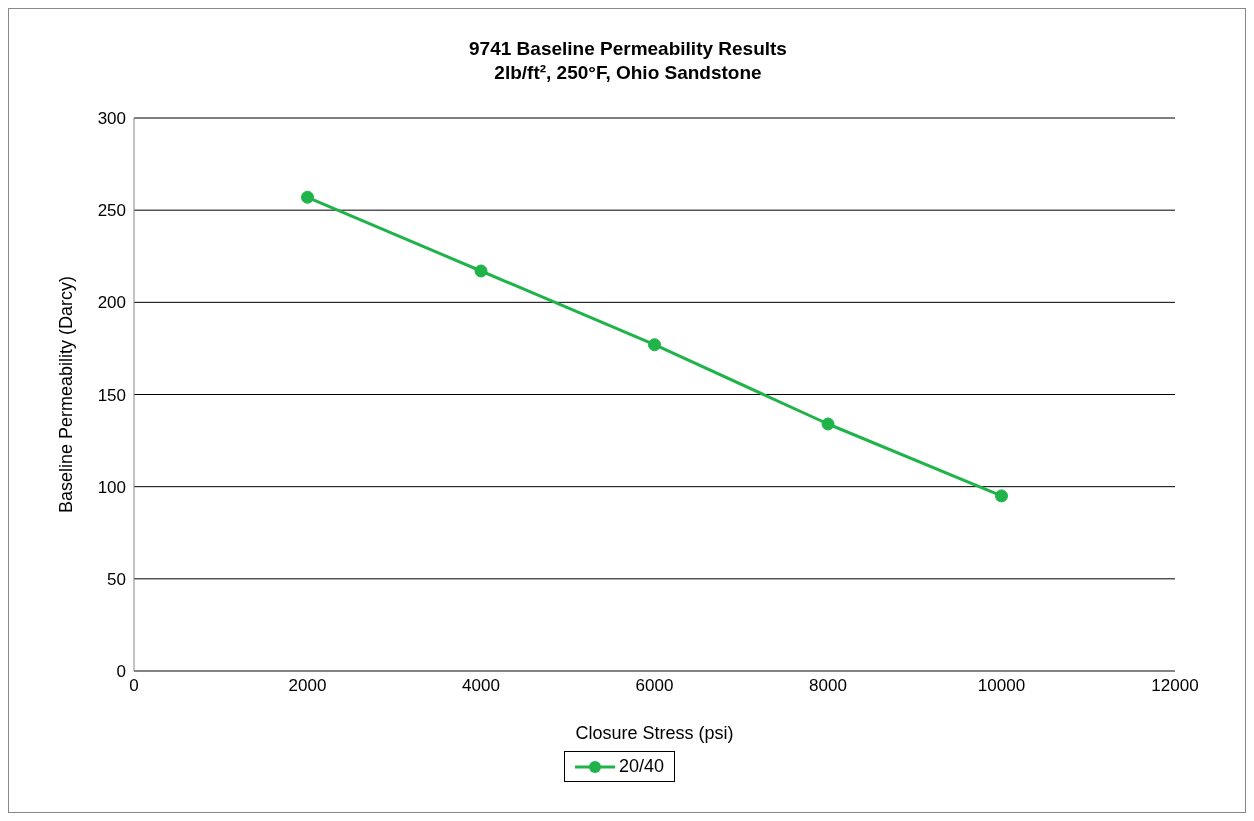 Image resolution: width=1254 pixels, height=821 pixels. What do you see at coordinates (307, 686) in the screenshot?
I see `x-tick-label: 2000` at bounding box center [307, 686].